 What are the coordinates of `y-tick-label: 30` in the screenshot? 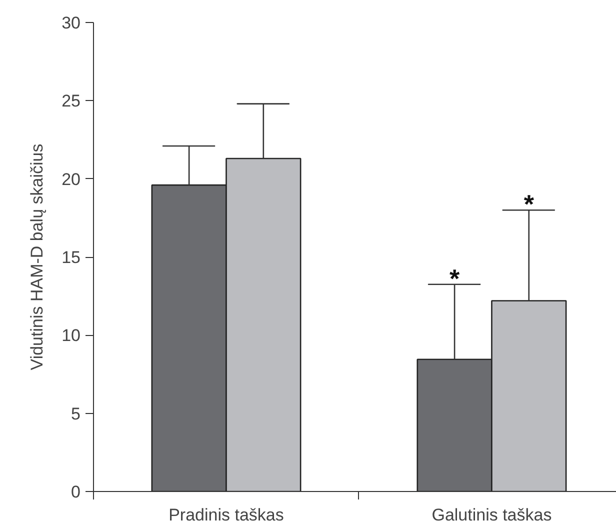 It's located at (71, 23).